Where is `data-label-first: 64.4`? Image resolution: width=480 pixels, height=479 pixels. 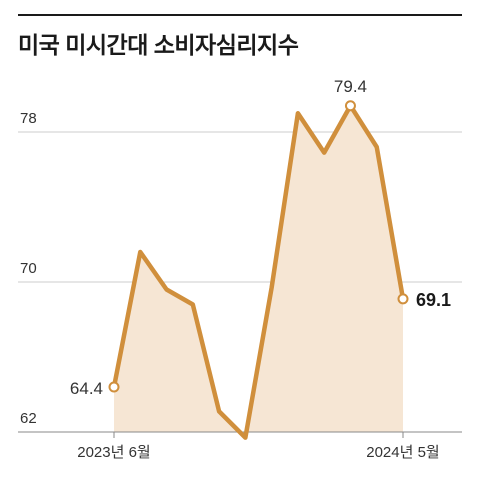
data-label-first: 64.4 is located at coordinates (86, 388).